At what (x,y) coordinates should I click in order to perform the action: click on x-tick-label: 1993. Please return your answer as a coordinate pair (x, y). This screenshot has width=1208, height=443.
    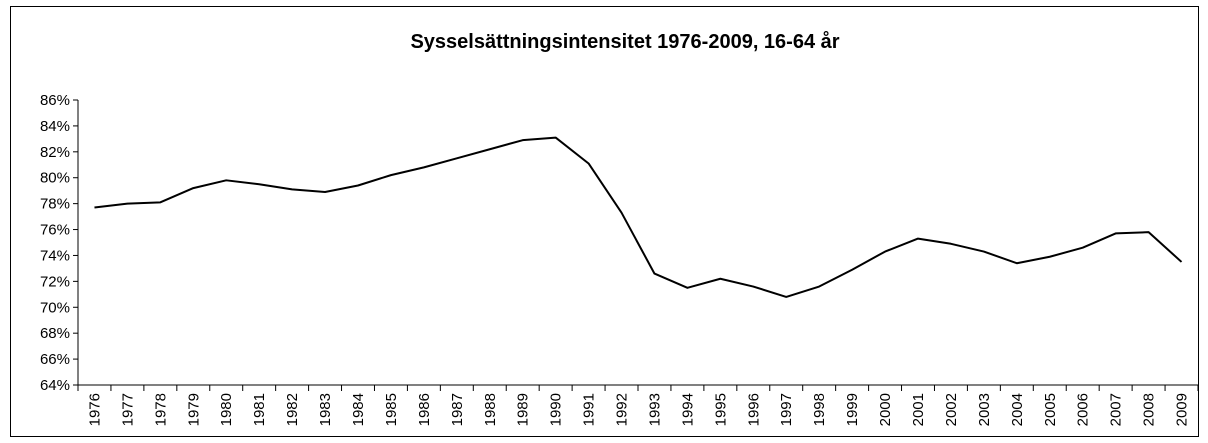
    Looking at the image, I should click on (654, 409).